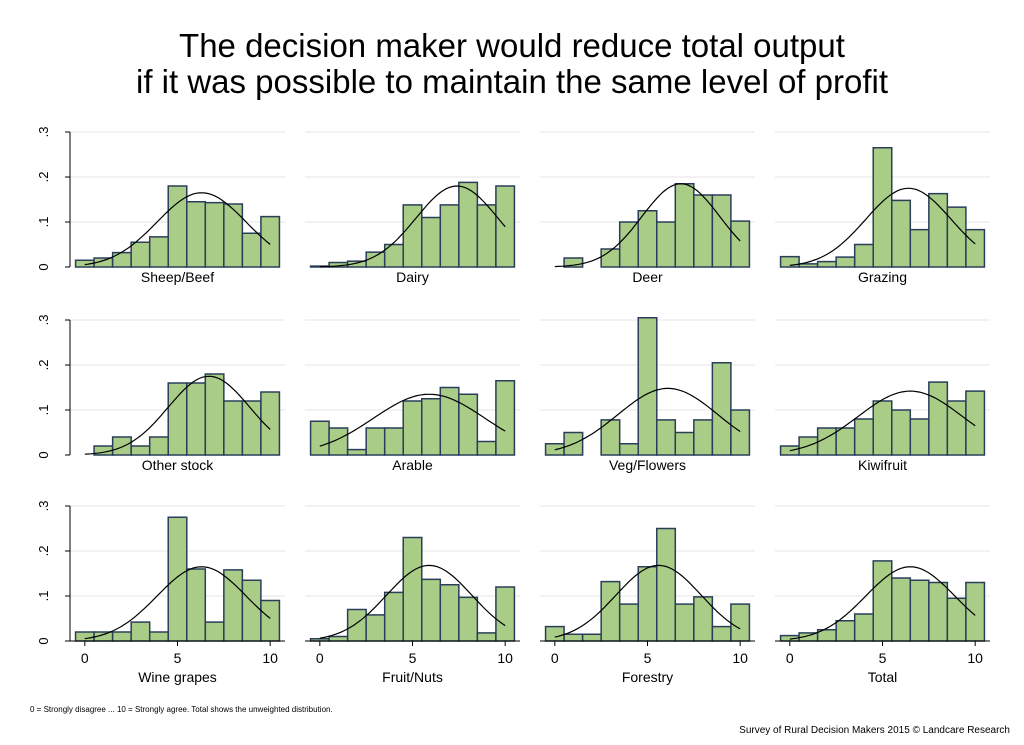 The image size is (1024, 745). I want to click on panel-label: Total, so click(883, 677).